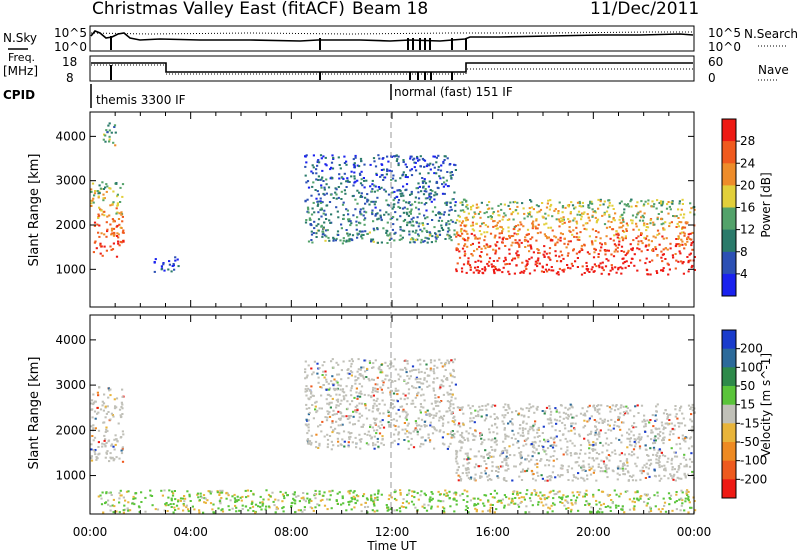  What do you see at coordinates (766, 405) in the screenshot?
I see `velocity-colorbar-label: Velocity [m s^-1]` at bounding box center [766, 405].